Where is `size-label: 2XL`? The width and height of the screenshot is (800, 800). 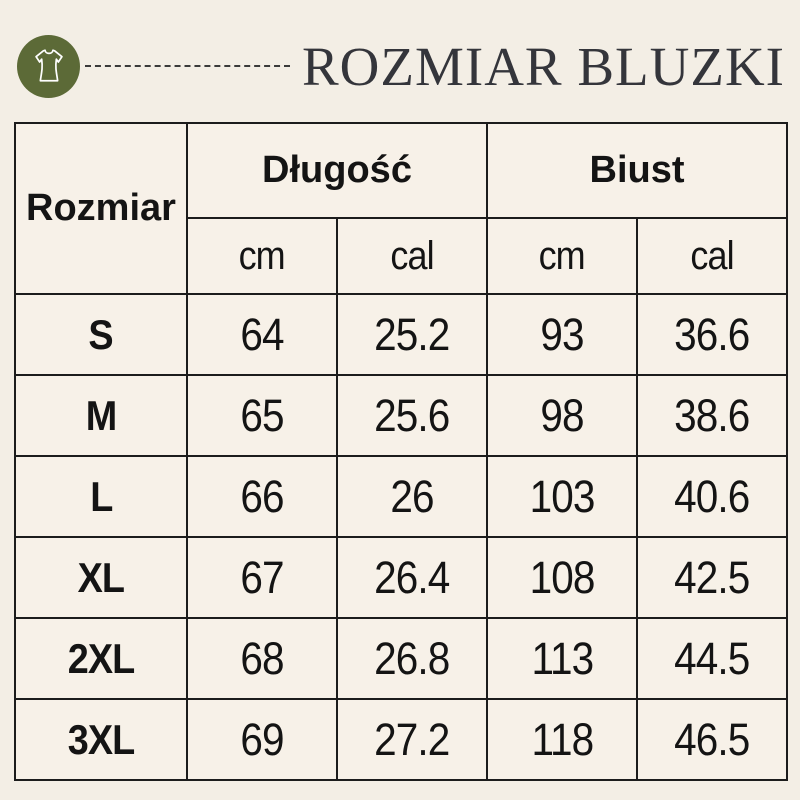 size-label: 2XL is located at coordinates (101, 658).